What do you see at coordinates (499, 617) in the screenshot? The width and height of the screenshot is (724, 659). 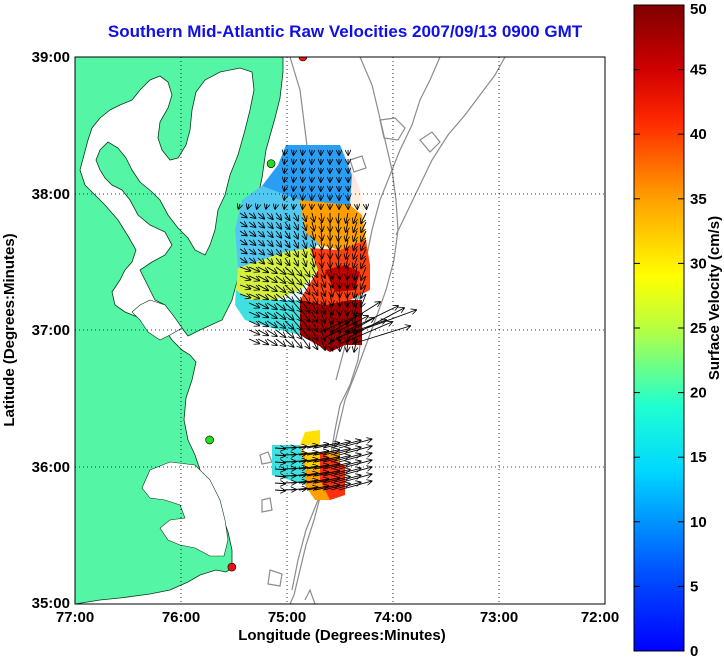 I see `x-tick-label: 73:00` at bounding box center [499, 617].